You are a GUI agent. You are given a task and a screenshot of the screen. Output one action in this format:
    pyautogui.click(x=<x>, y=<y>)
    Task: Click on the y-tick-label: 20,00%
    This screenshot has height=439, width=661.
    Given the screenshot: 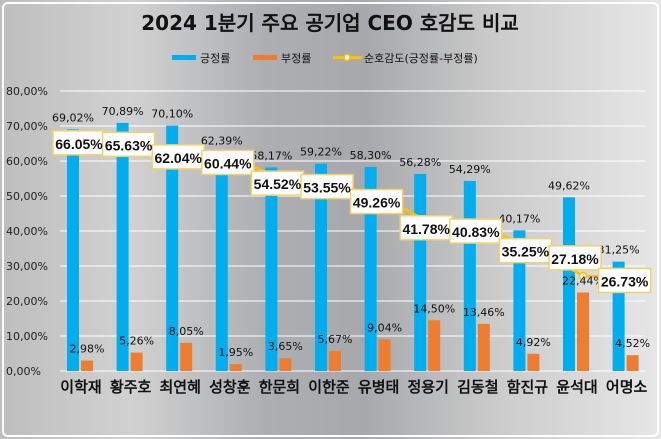 What is the action you would take?
    pyautogui.click(x=27, y=301)
    